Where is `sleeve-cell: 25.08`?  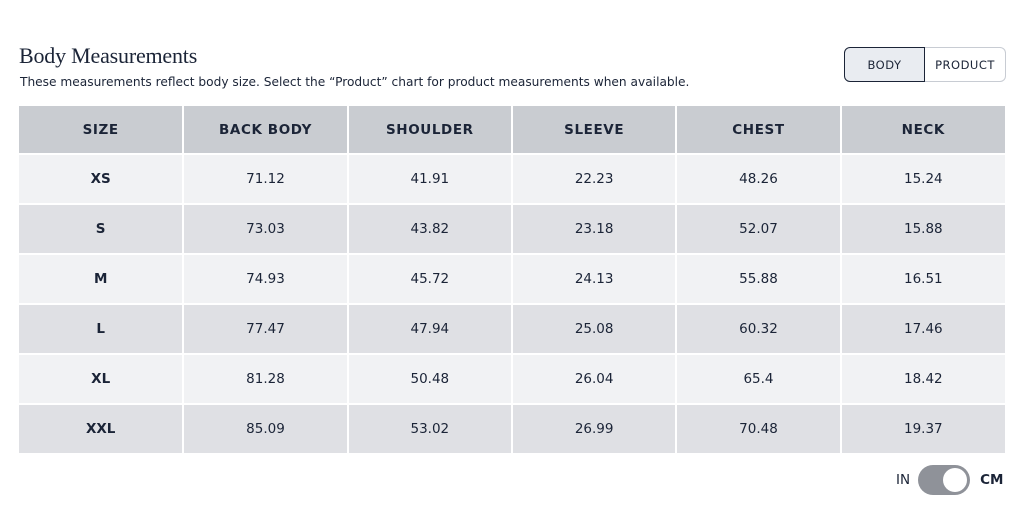
sleeve-cell: 25.08 is located at coordinates (594, 329).